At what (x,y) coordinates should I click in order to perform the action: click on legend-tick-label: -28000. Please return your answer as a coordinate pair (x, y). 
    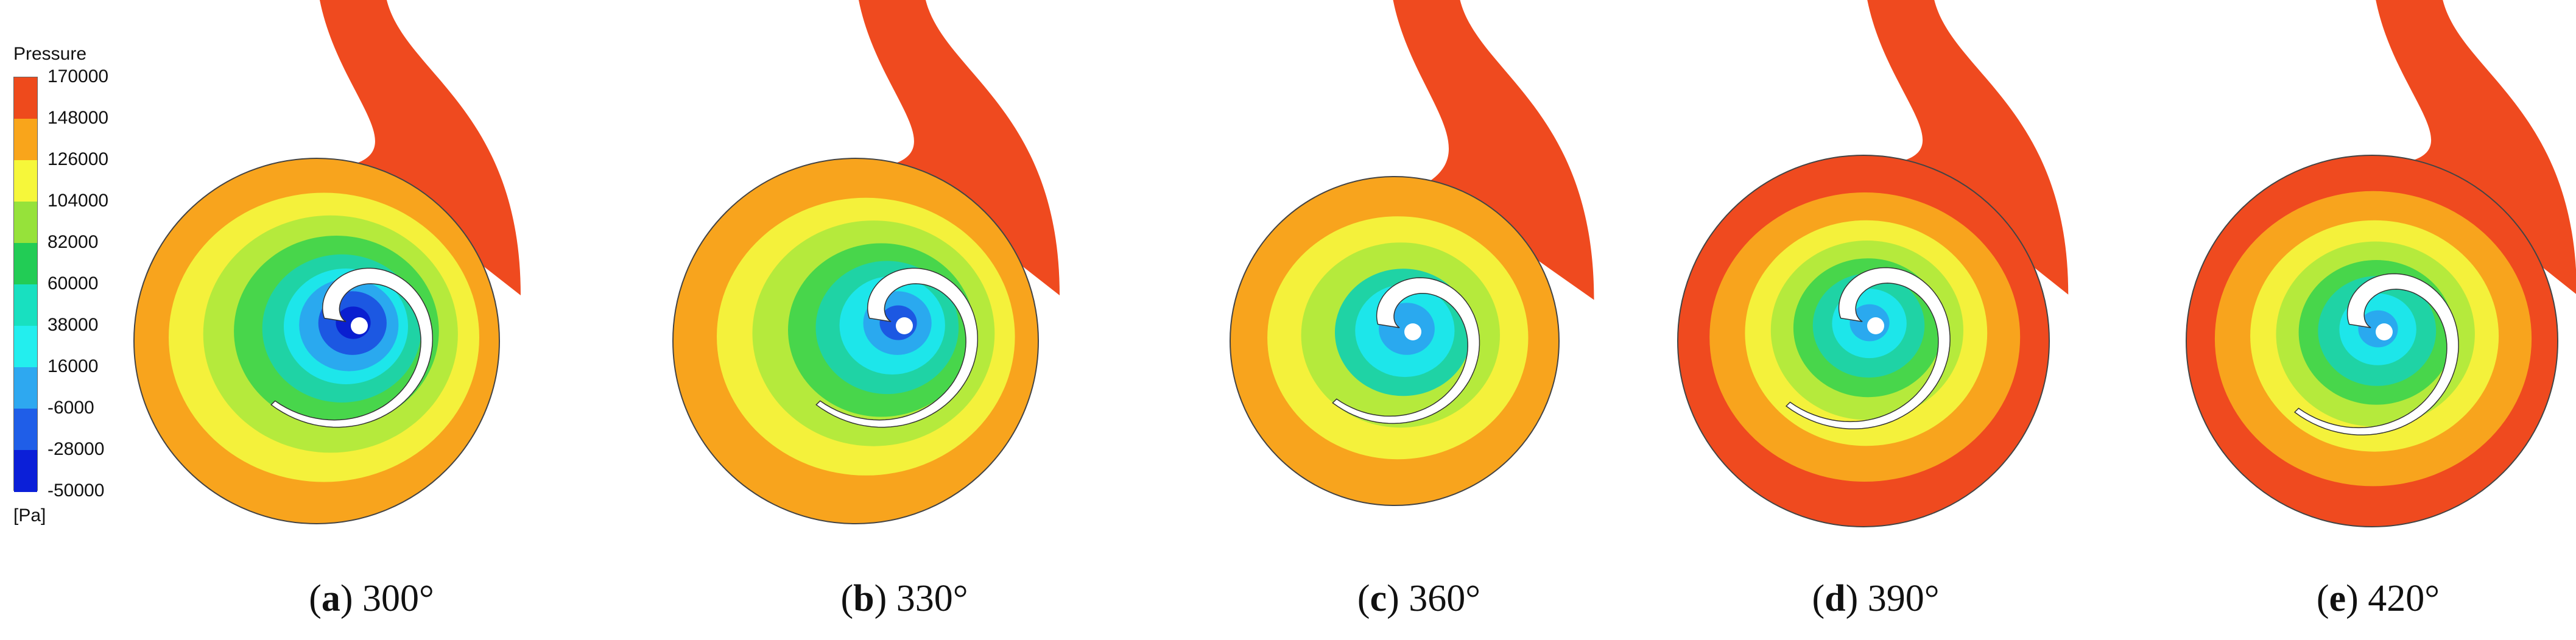
    Looking at the image, I should click on (76, 449).